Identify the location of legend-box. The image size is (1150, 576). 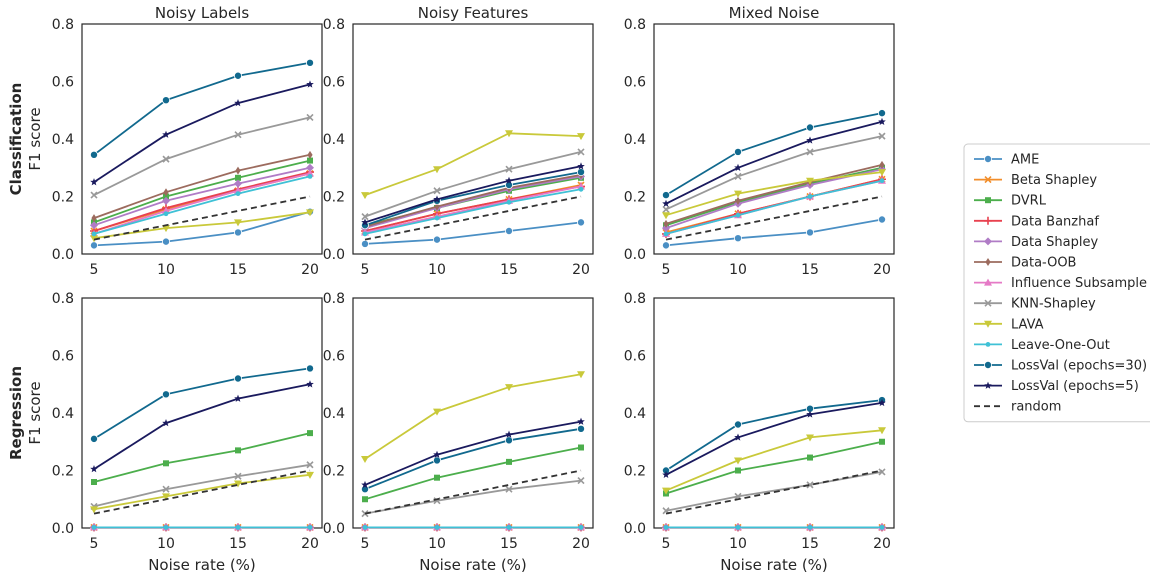
(1056, 283).